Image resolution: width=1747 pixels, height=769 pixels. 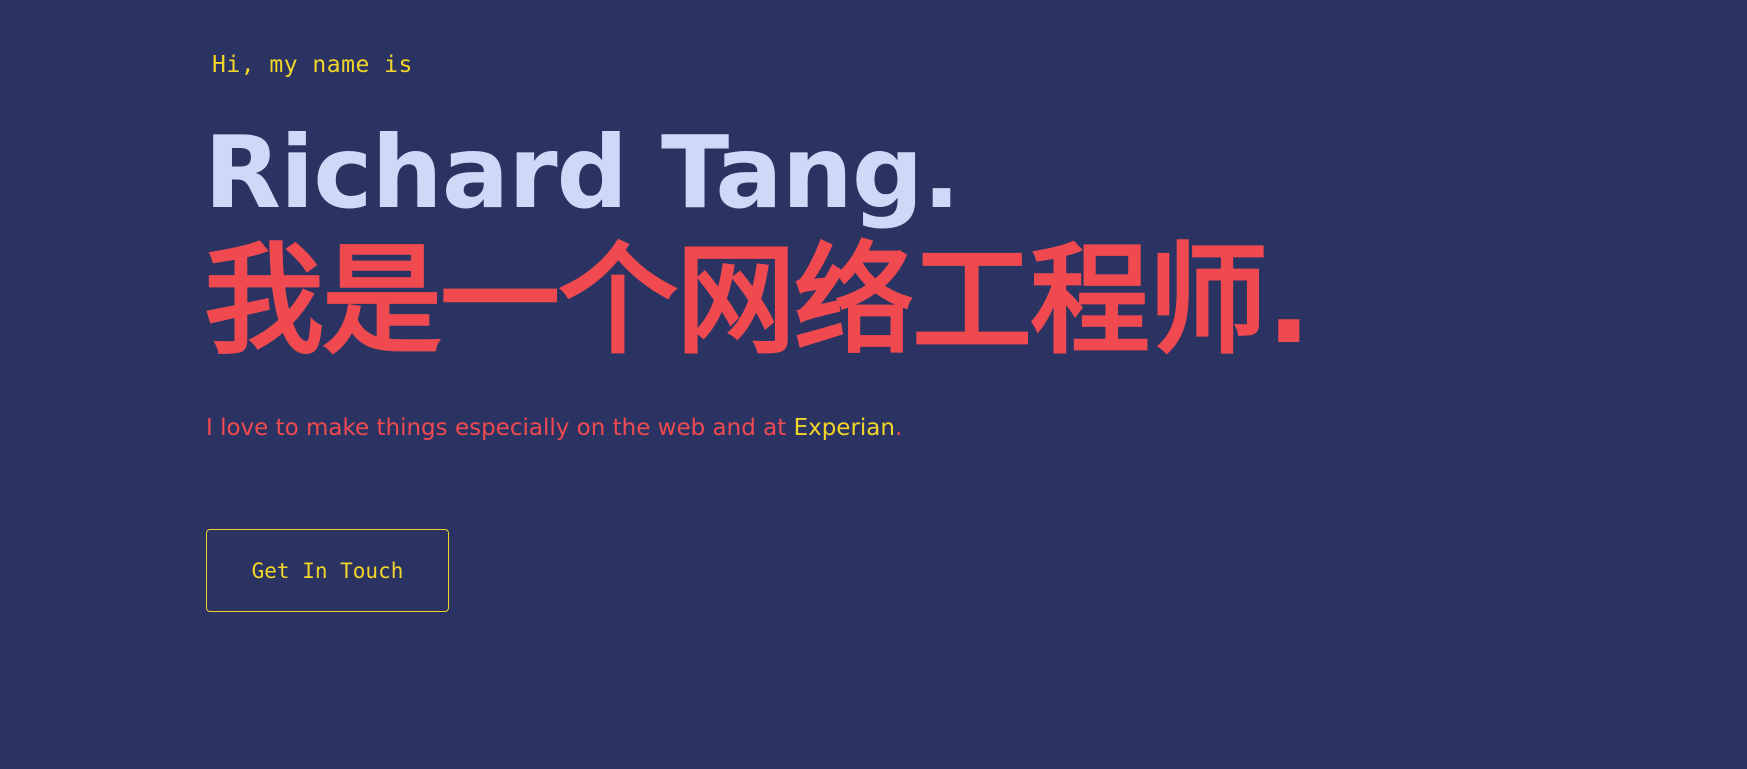 I want to click on tagline-heading: 我是一个网络工程师., so click(x=758, y=301).